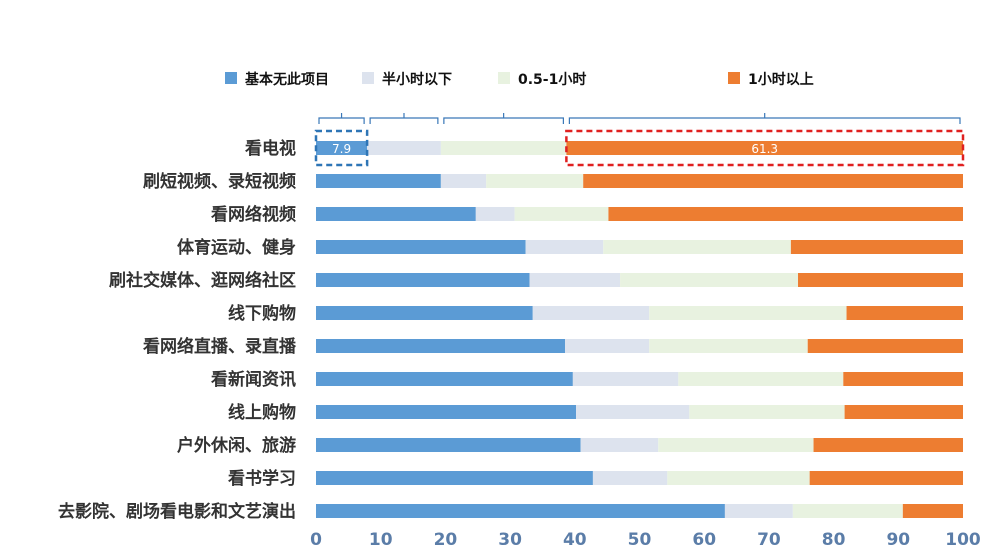 The image size is (985, 546). What do you see at coordinates (834, 538) in the screenshot?
I see `x-tick-label: 80` at bounding box center [834, 538].